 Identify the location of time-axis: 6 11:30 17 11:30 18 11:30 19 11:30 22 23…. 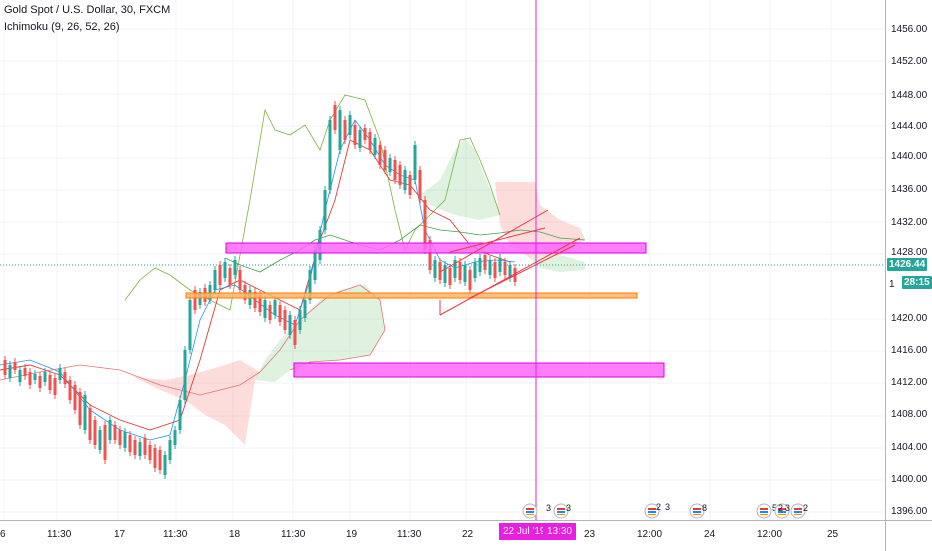
(442, 535).